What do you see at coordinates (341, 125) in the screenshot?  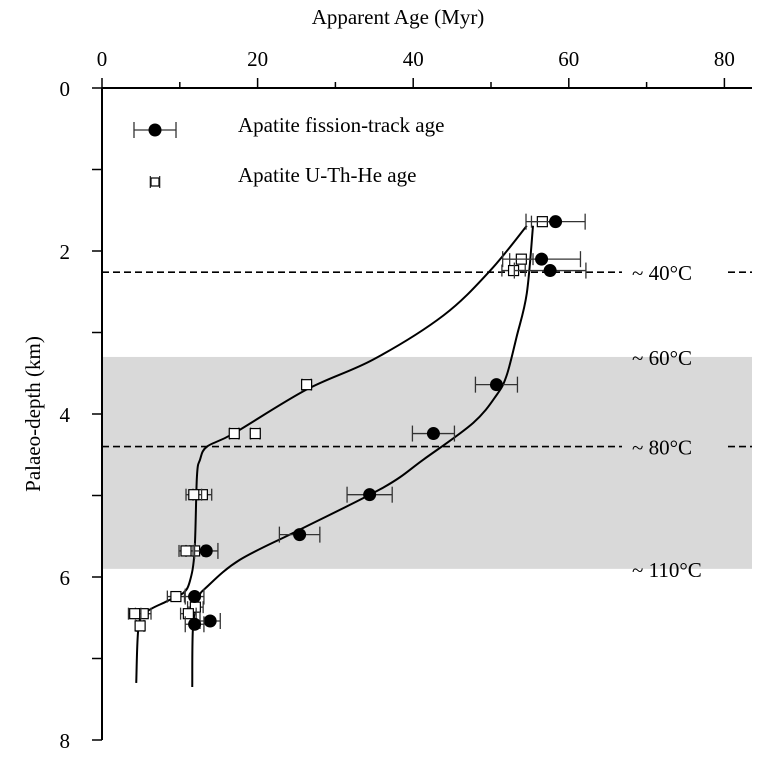 I see `legend-aft-label: Apatite fission-track age` at bounding box center [341, 125].